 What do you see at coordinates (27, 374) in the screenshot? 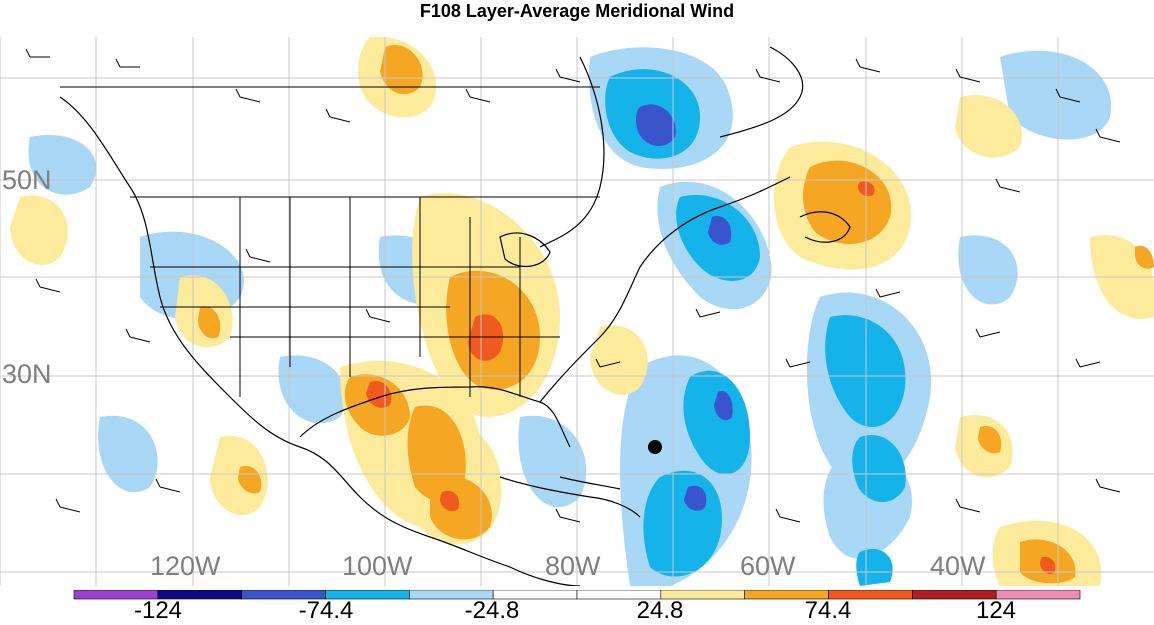
I see `lat-label-30n: 30N` at bounding box center [27, 374].